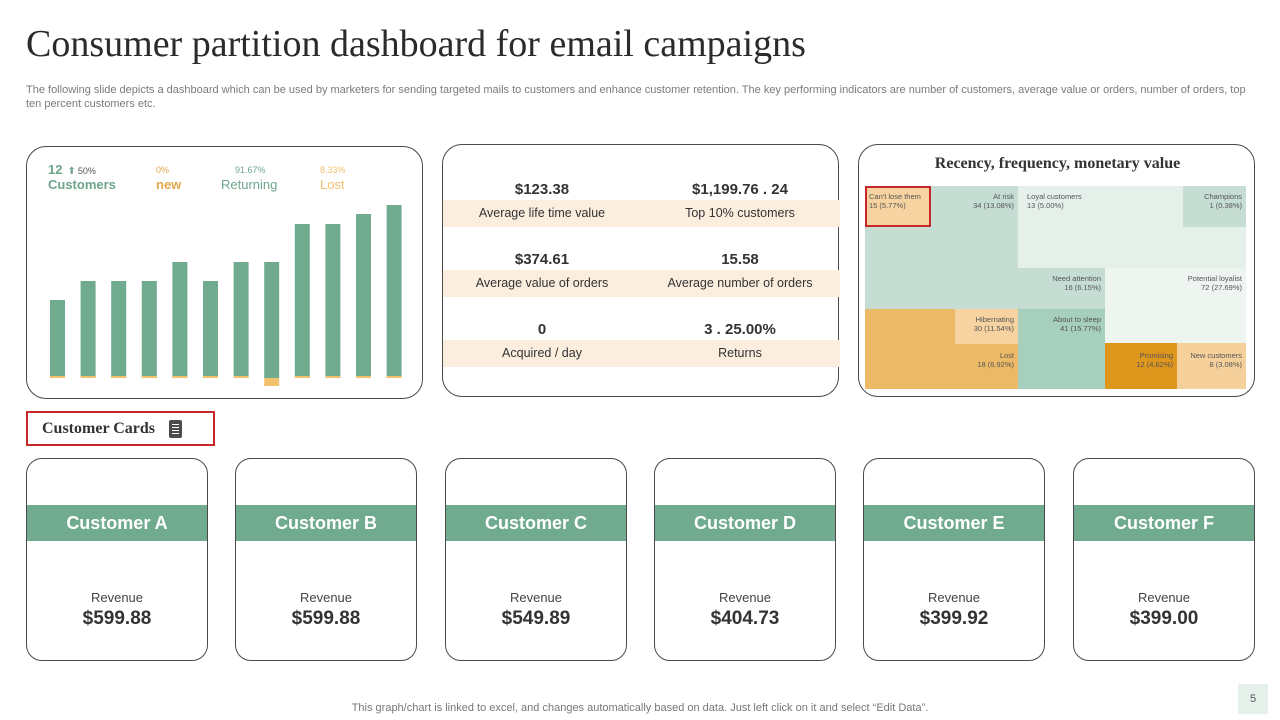 The height and width of the screenshot is (720, 1280). What do you see at coordinates (326, 559) in the screenshot?
I see `customer-card: Customer B Revenue $599.88` at bounding box center [326, 559].